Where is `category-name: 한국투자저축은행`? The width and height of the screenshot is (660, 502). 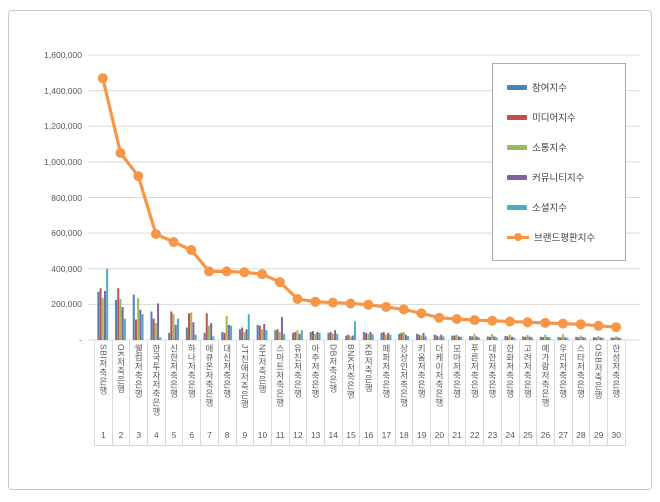 category-name: 한국투자저축은행 is located at coordinates (156, 380).